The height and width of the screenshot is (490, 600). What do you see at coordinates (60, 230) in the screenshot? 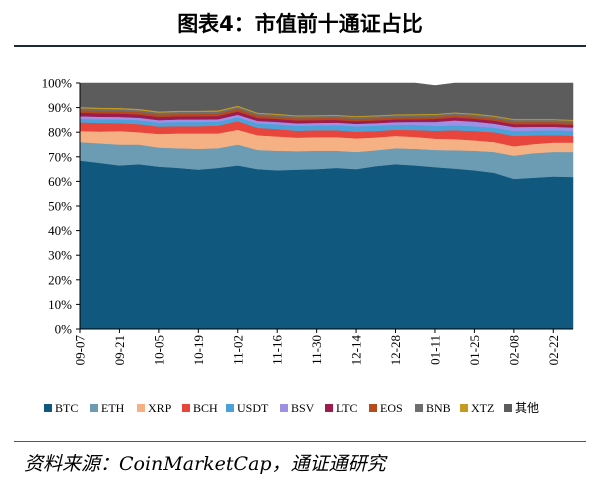
I see `y-tick-label: 40%` at bounding box center [60, 230].